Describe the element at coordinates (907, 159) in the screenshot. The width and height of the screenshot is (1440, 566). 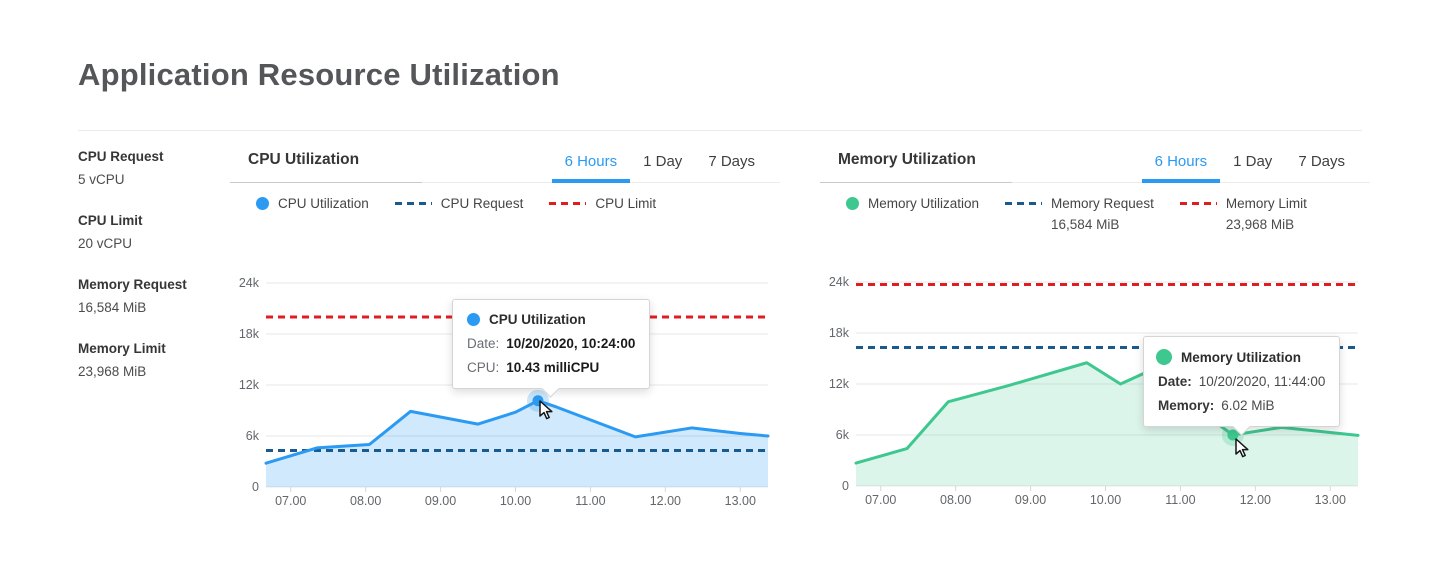
I see `memory-chart-title: Memory Utilization` at that location.